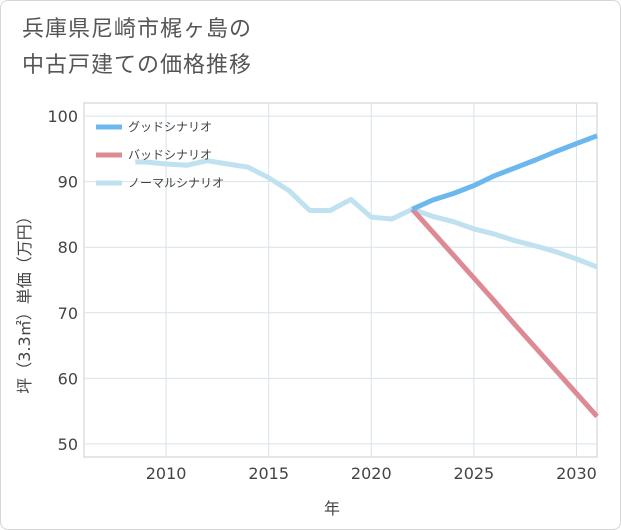 This screenshot has height=530, width=621. What do you see at coordinates (170, 127) in the screenshot?
I see `legend-label: グッドシナリオ` at bounding box center [170, 127].